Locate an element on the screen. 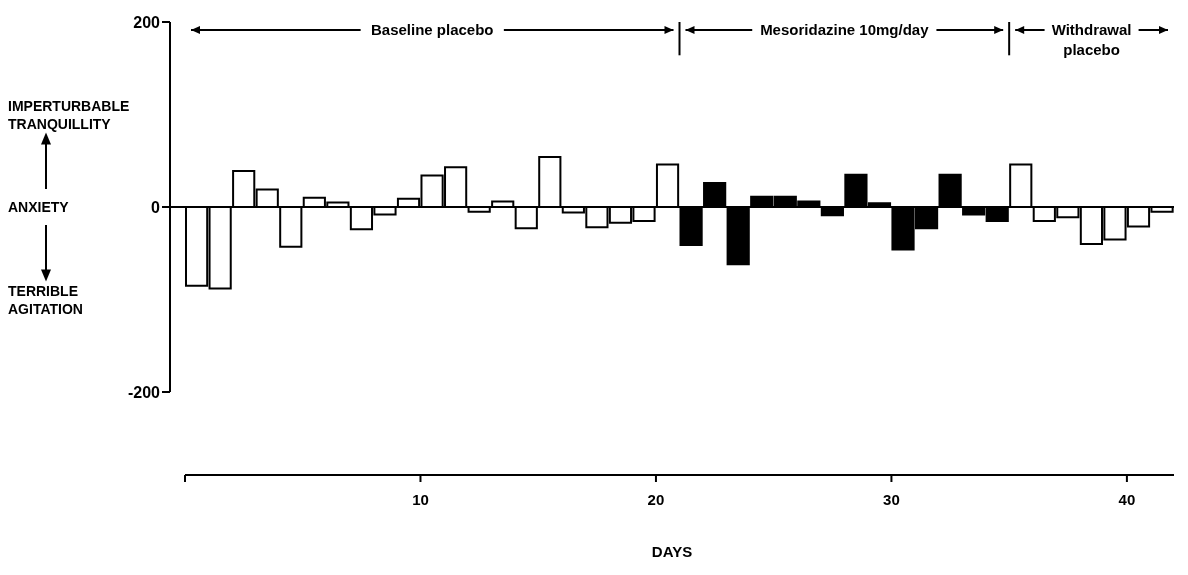 Image resolution: width=1188 pixels, height=575 pixels. y-tick-label: 200 is located at coordinates (147, 22).